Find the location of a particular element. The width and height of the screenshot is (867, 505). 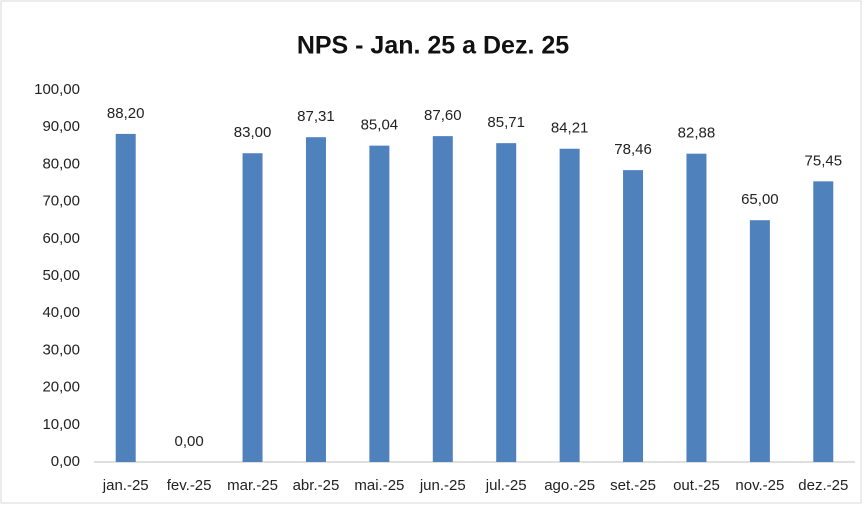

data-label: 75,45 is located at coordinates (824, 160).